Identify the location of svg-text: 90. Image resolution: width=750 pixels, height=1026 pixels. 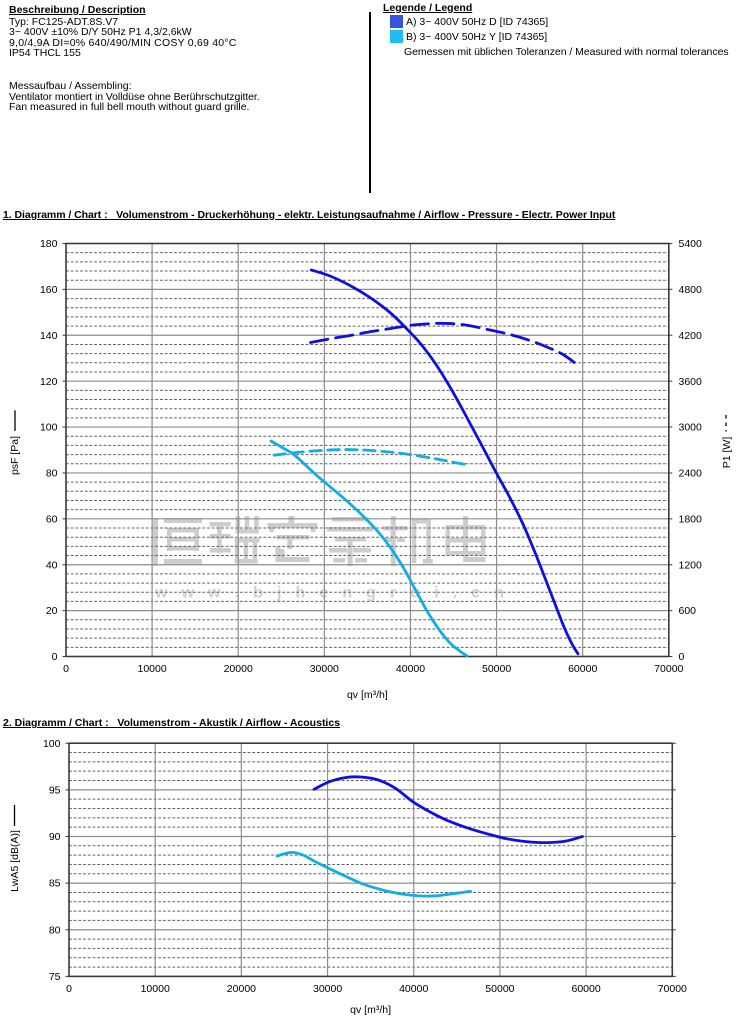
(55, 837).